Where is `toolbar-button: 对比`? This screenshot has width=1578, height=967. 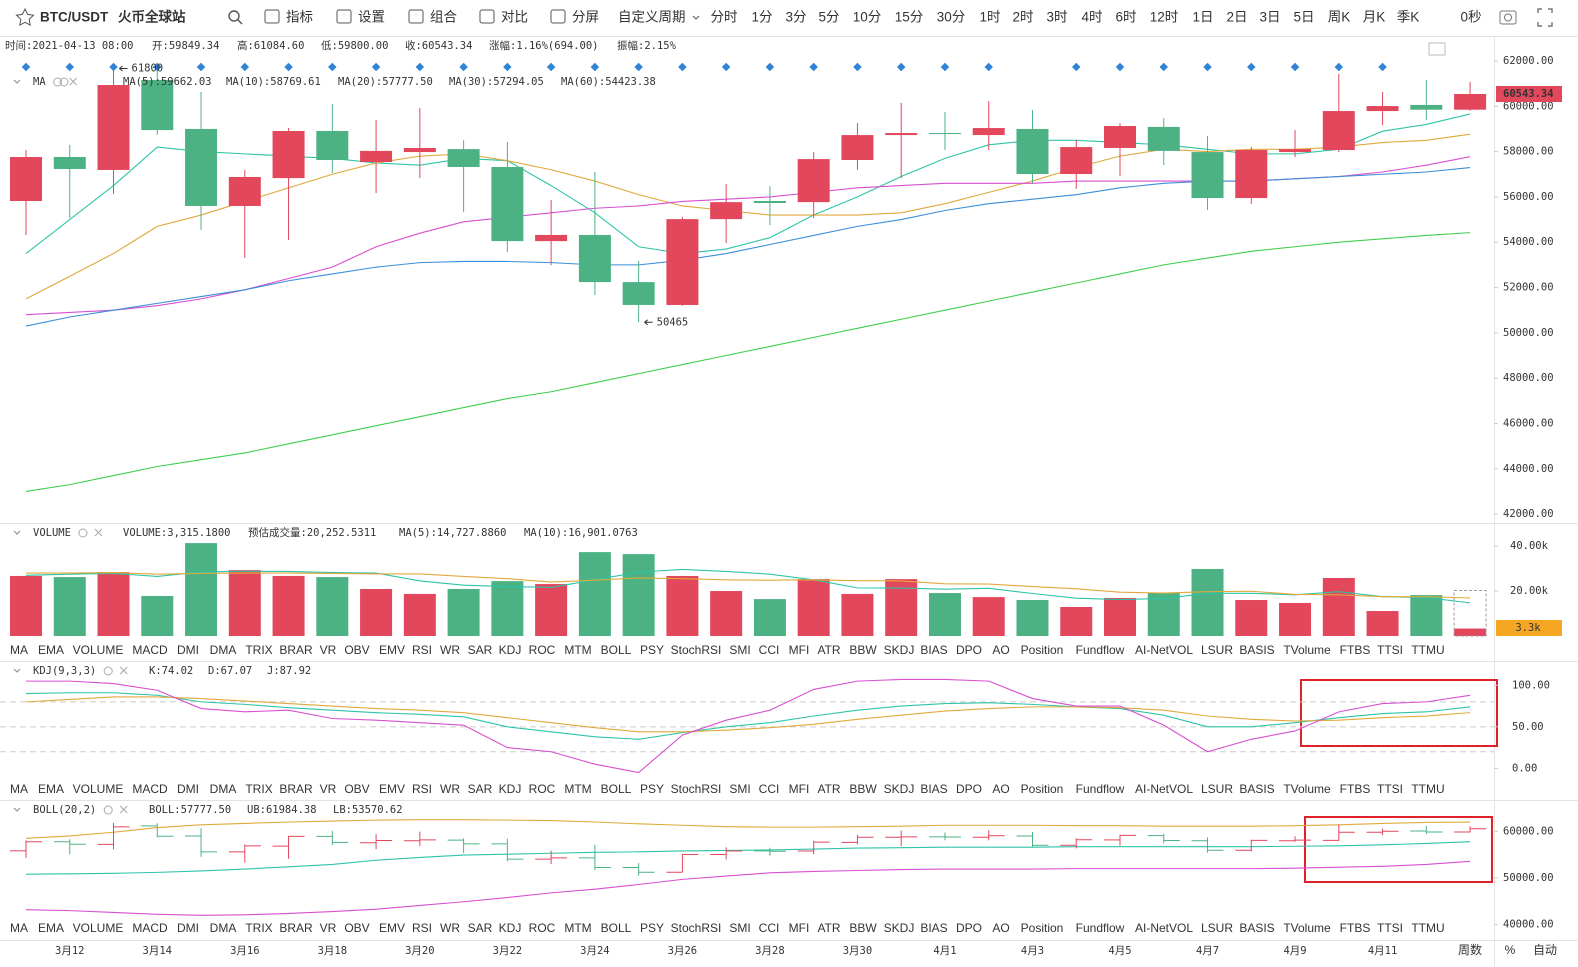 toolbar-button: 对比 is located at coordinates (514, 17).